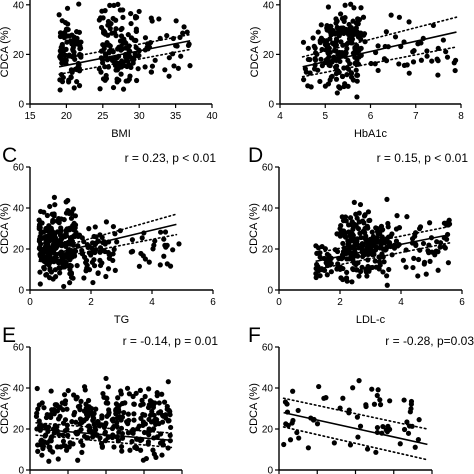 This screenshot has width=474, height=474. Describe the element at coordinates (124, 47) in the screenshot. I see `ci-upper-line` at that location.